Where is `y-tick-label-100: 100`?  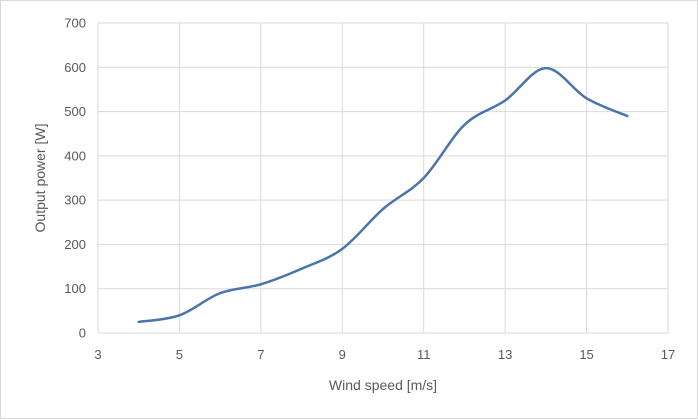
y-tick-label-100: 100 is located at coordinates (75, 288).